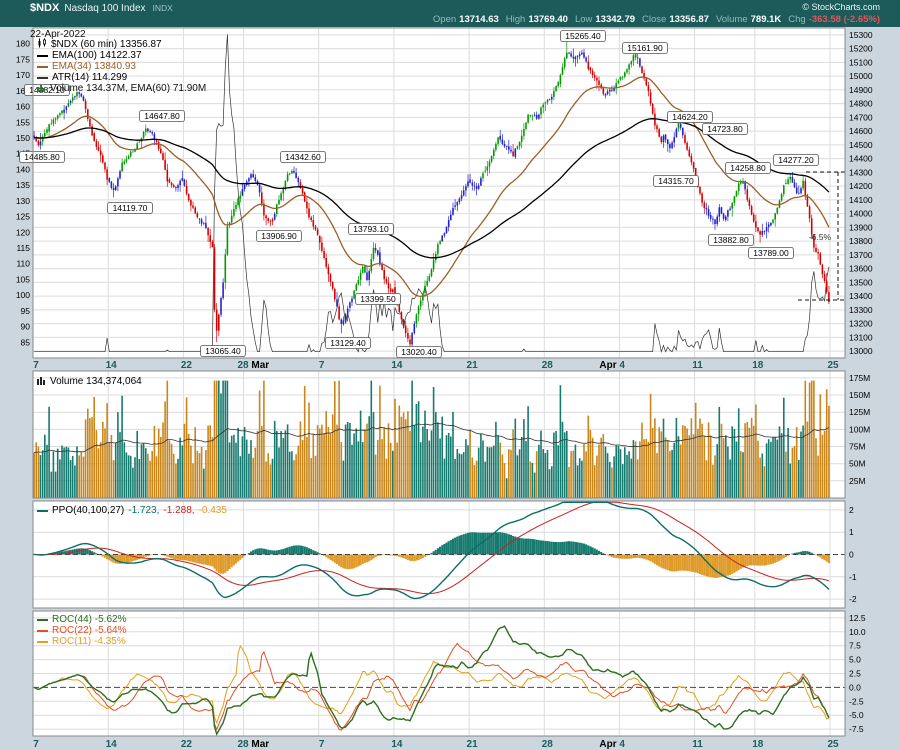  Describe the element at coordinates (731, 19) in the screenshot. I see `quote-label: Volume` at that location.